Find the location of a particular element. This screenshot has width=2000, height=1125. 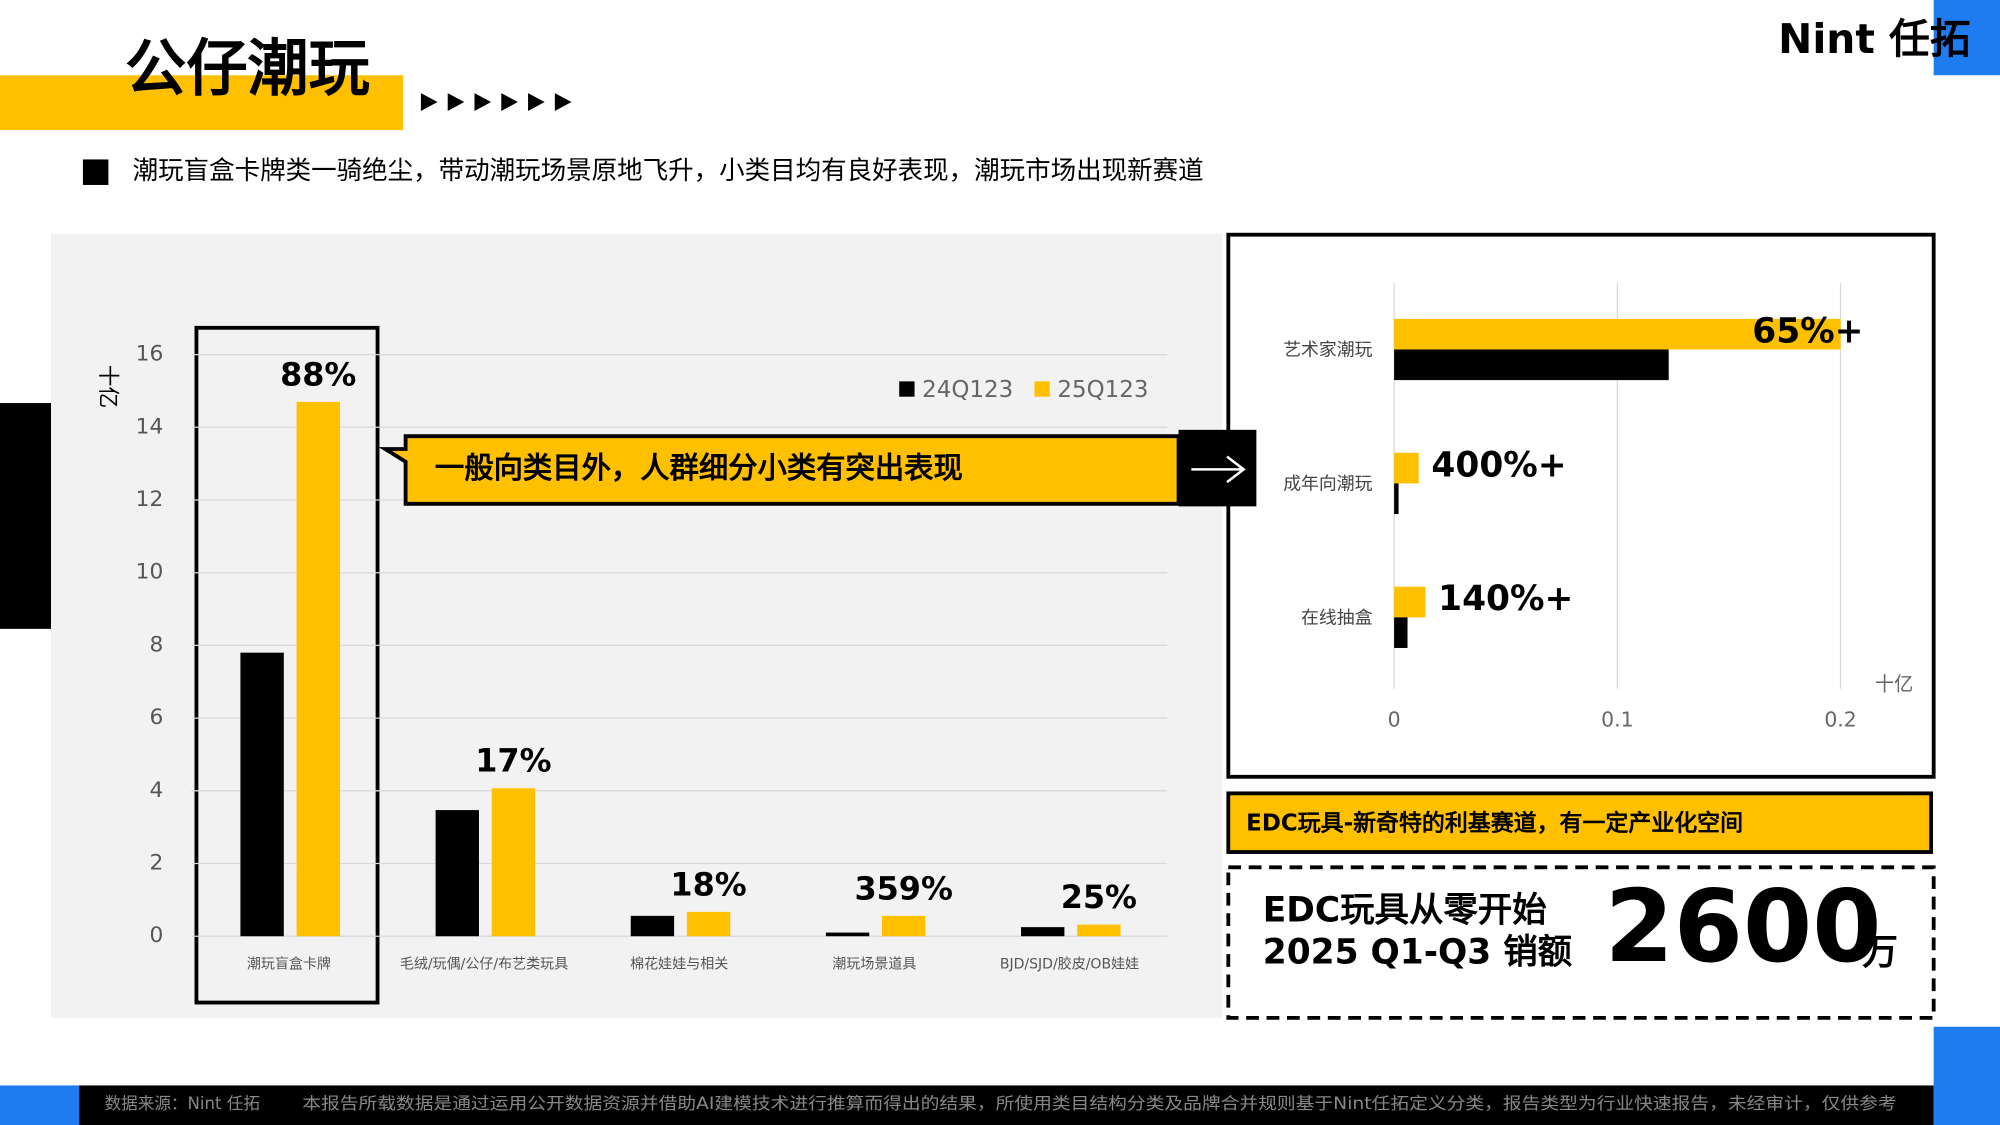

y-tick-label: 10 is located at coordinates (150, 572).